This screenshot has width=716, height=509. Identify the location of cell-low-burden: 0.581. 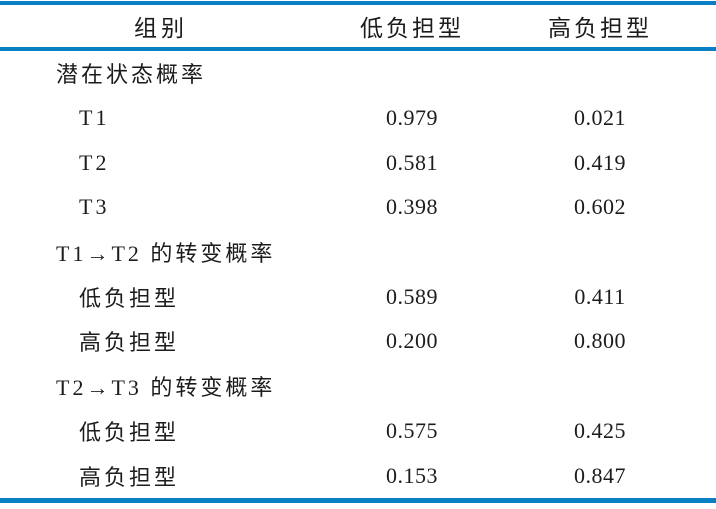
(412, 162).